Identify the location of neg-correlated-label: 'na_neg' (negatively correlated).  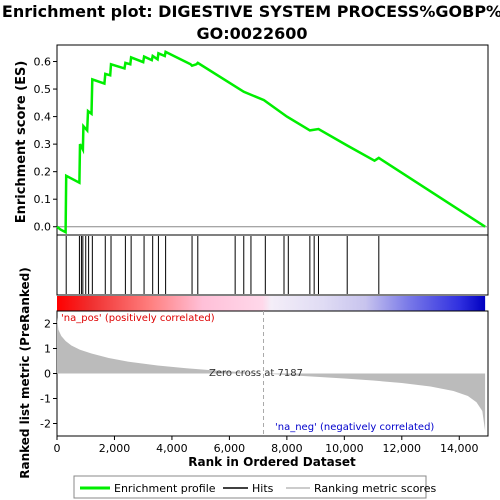
(354, 427).